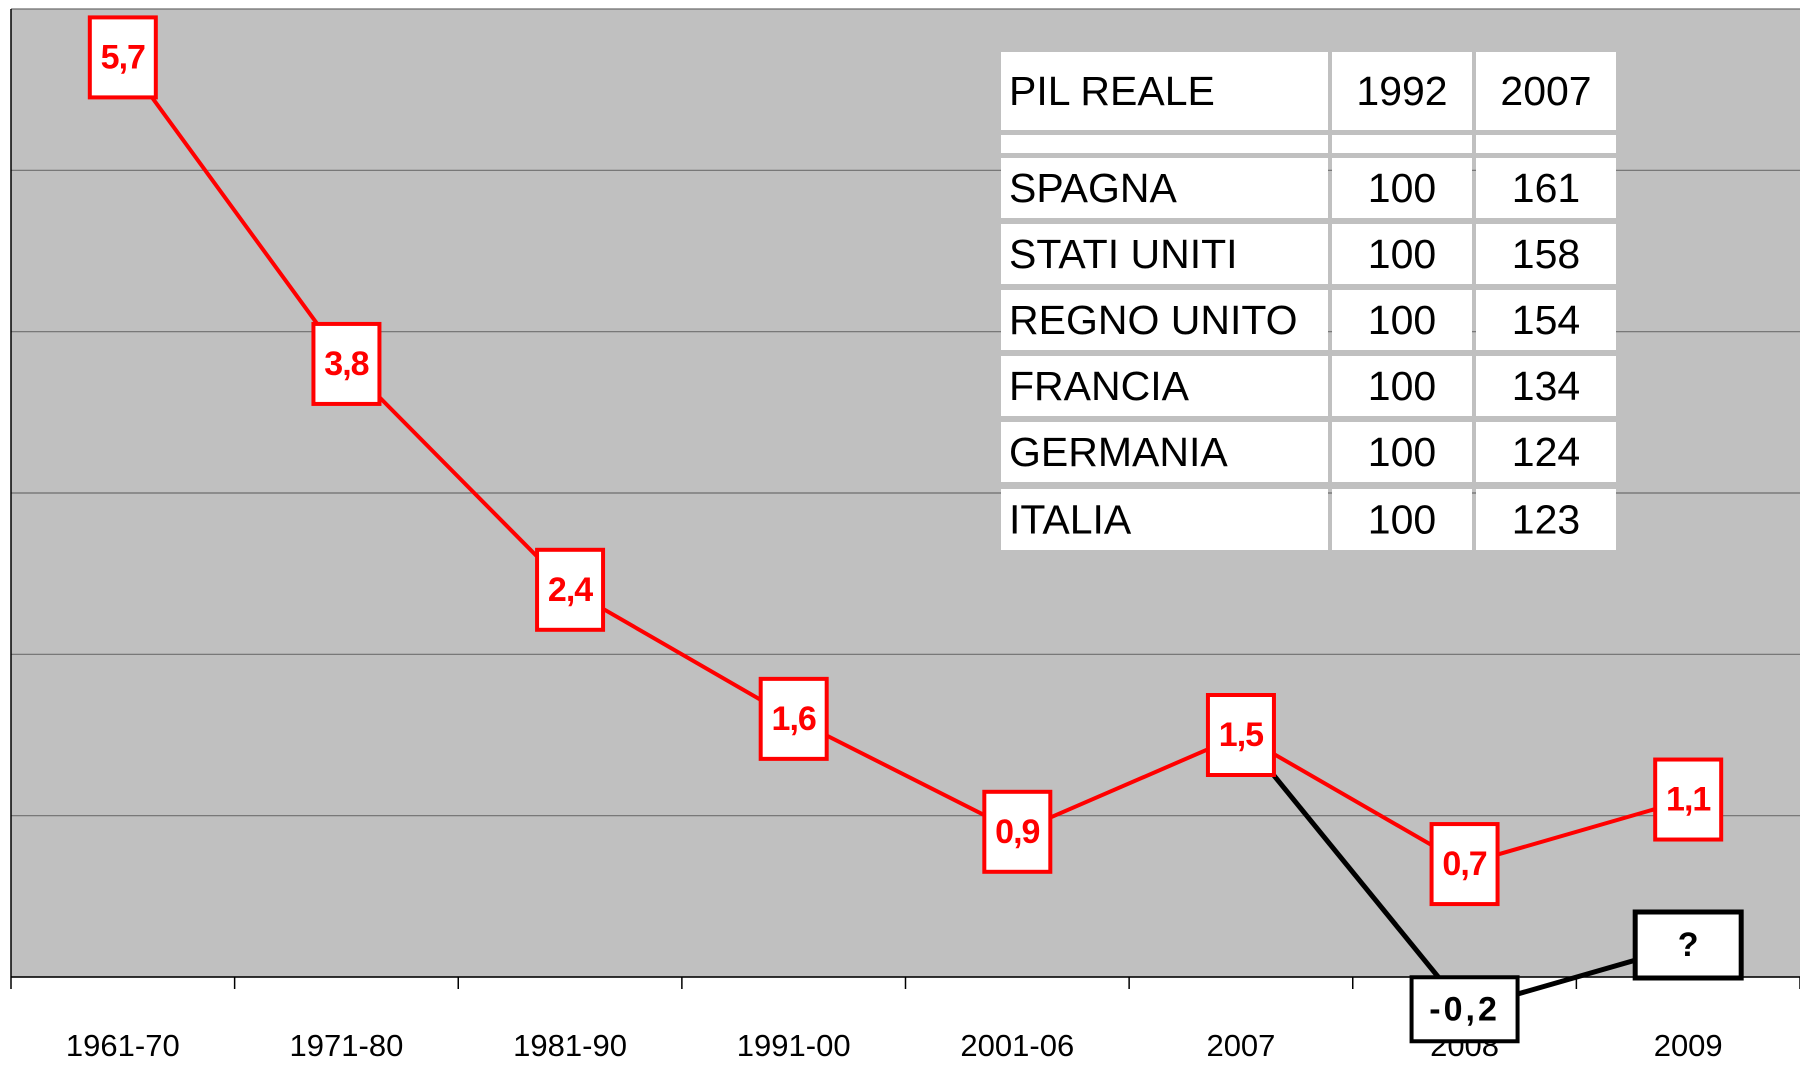 The height and width of the screenshot is (1068, 1800). Describe the element at coordinates (1123, 254) in the screenshot. I see `table-row-label: STATI UNITI` at that location.